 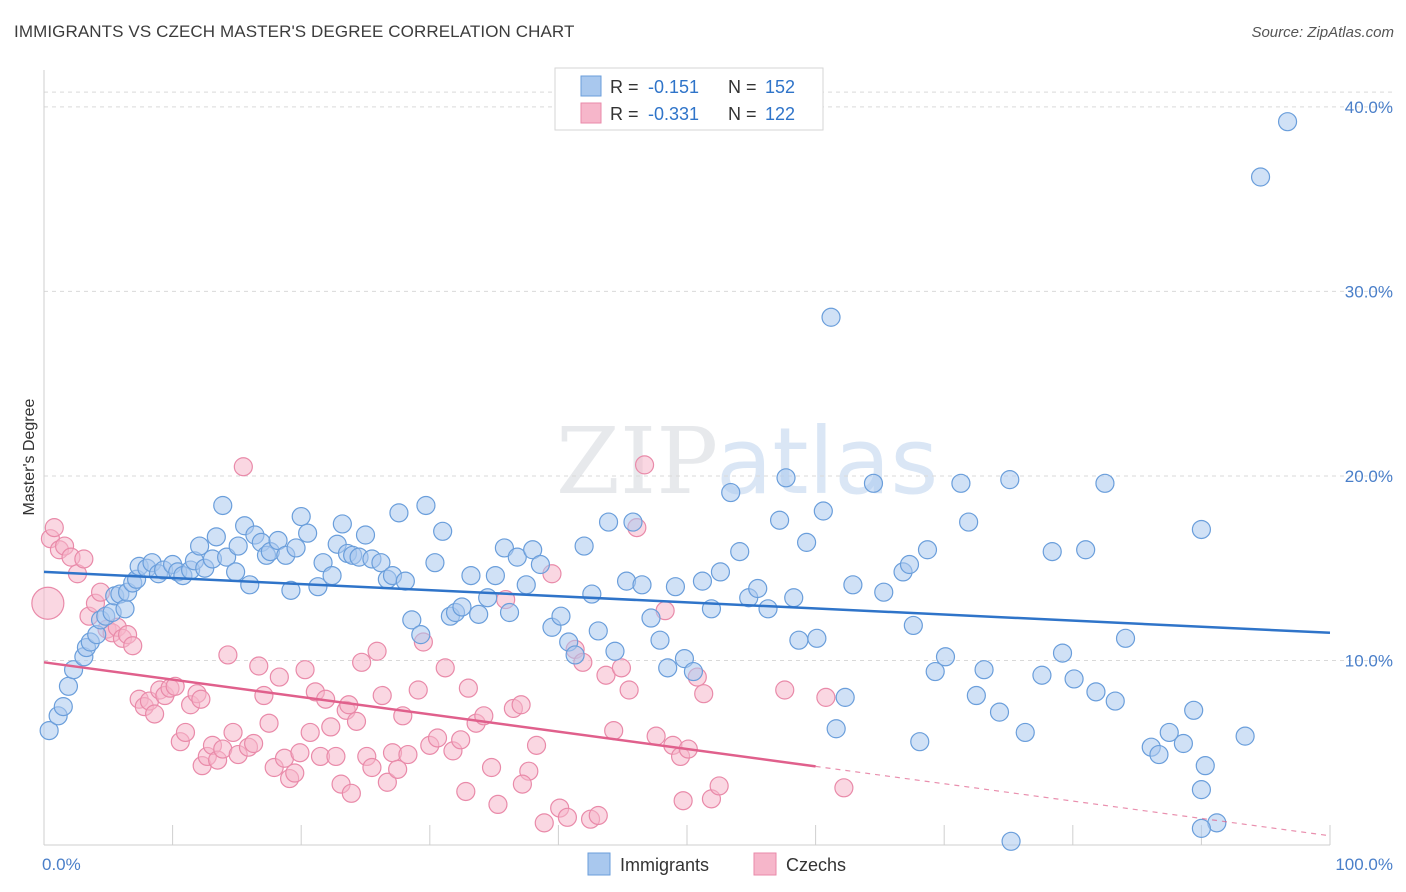 What do you see at coordinates (1369, 291) in the screenshot?
I see `y-tick-label: 30.0%` at bounding box center [1369, 291].